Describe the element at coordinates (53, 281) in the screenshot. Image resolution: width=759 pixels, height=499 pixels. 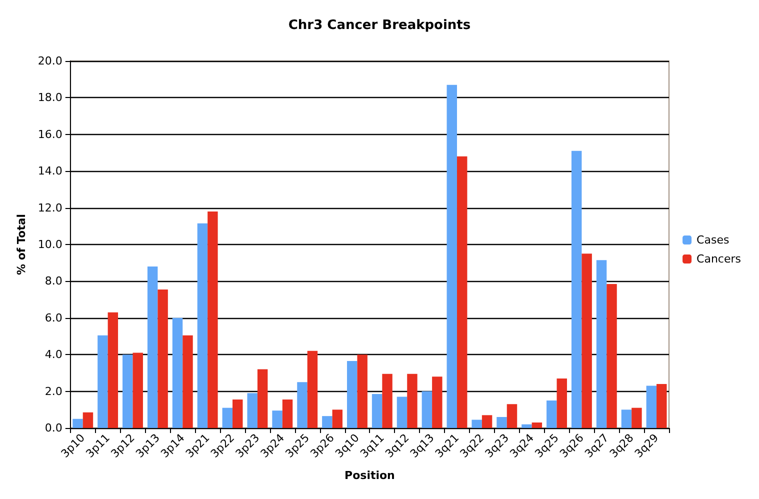
I see `y-tick-label: 8.0` at that location.